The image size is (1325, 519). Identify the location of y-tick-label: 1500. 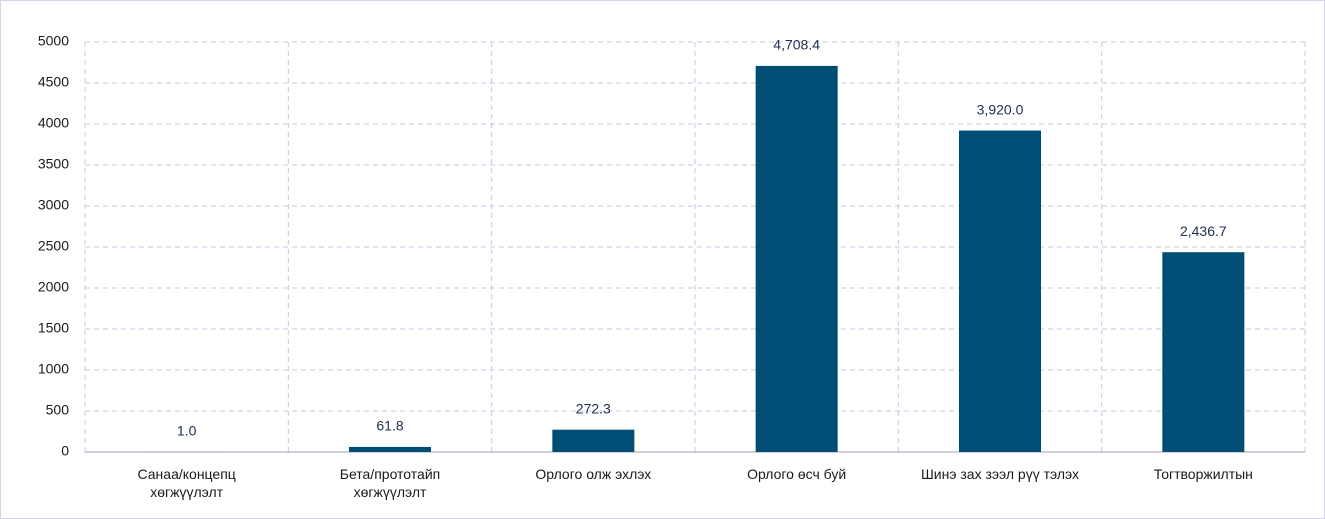
(53, 328).